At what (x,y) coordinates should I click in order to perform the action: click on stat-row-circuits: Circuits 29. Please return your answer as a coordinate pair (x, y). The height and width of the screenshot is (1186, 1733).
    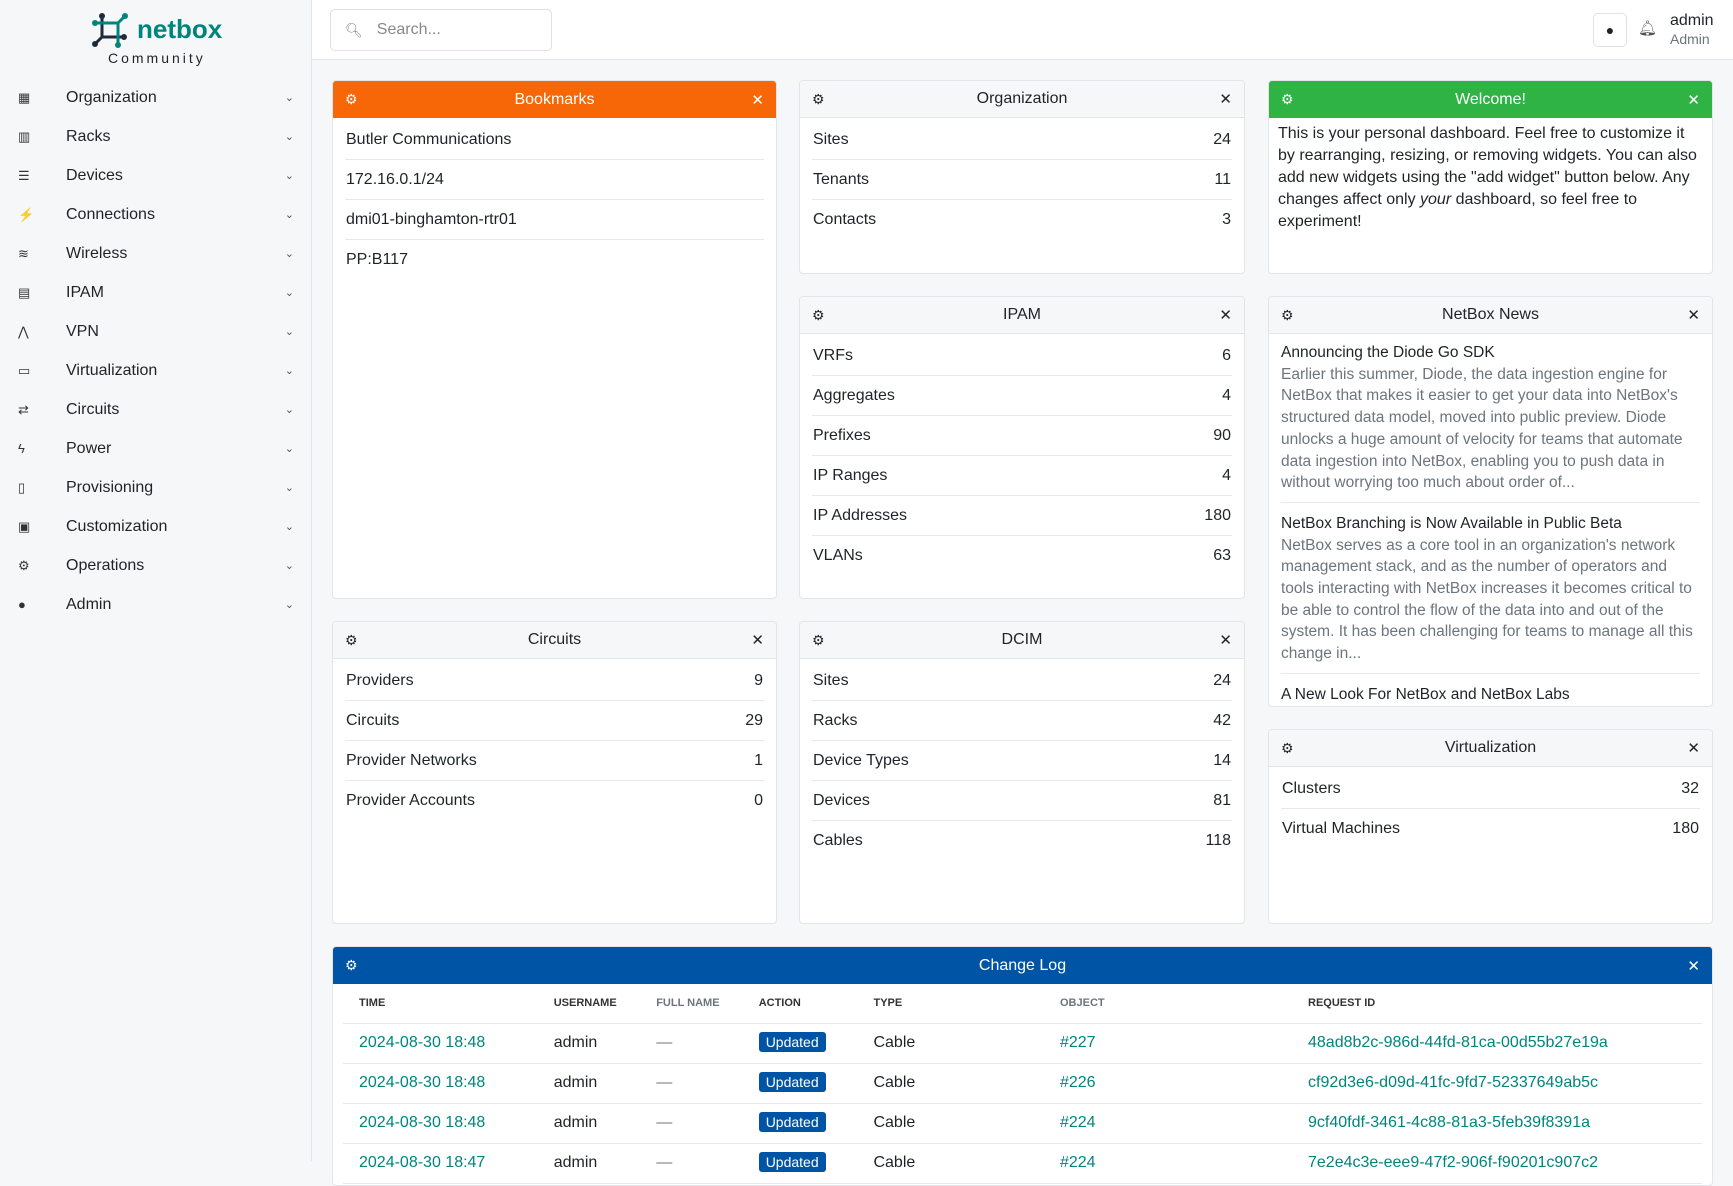
    Looking at the image, I should click on (554, 721).